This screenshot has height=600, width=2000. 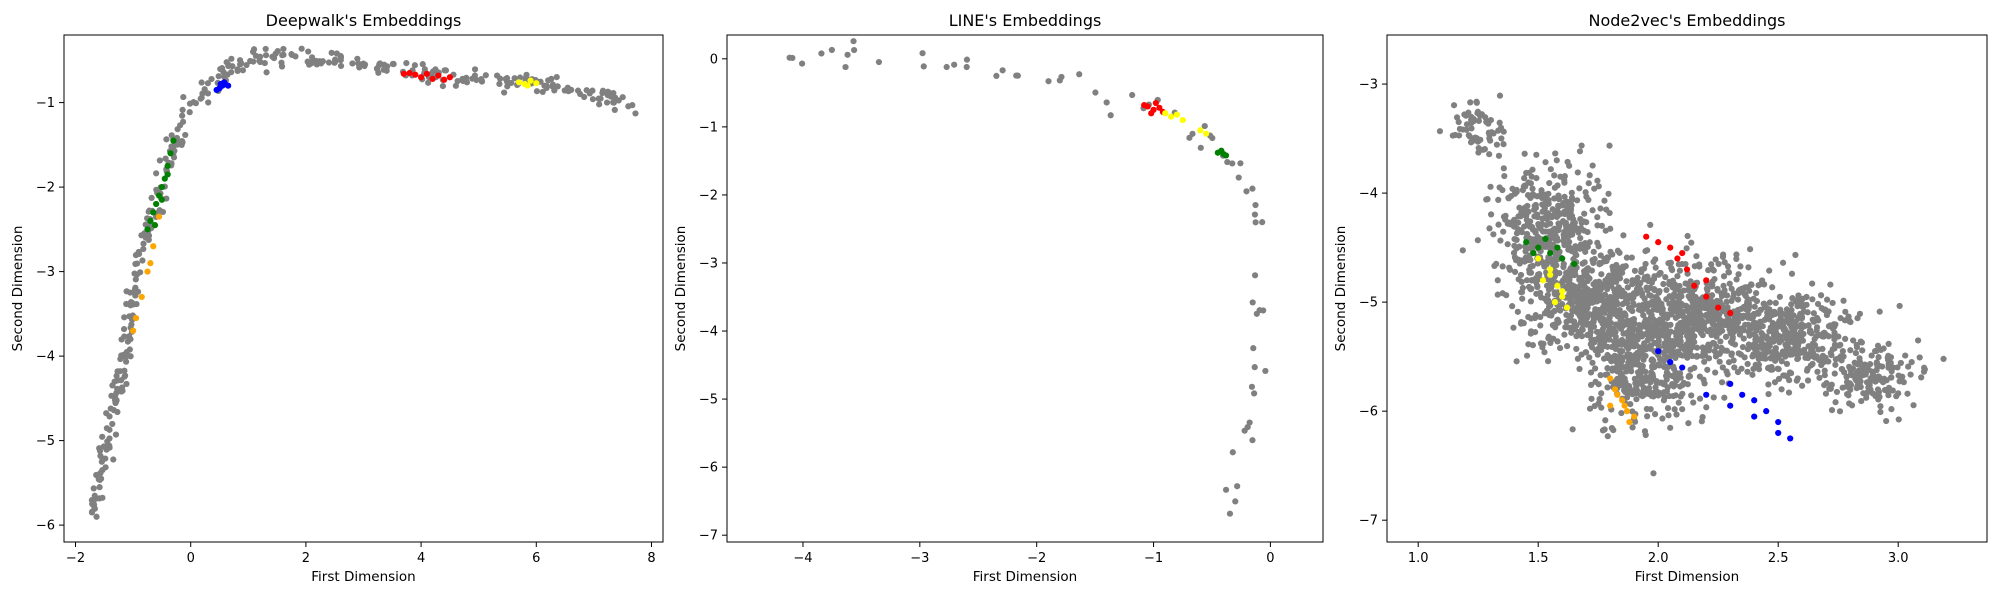 What do you see at coordinates (1025, 577) in the screenshot?
I see `x-axis-label: First Dimension` at bounding box center [1025, 577].